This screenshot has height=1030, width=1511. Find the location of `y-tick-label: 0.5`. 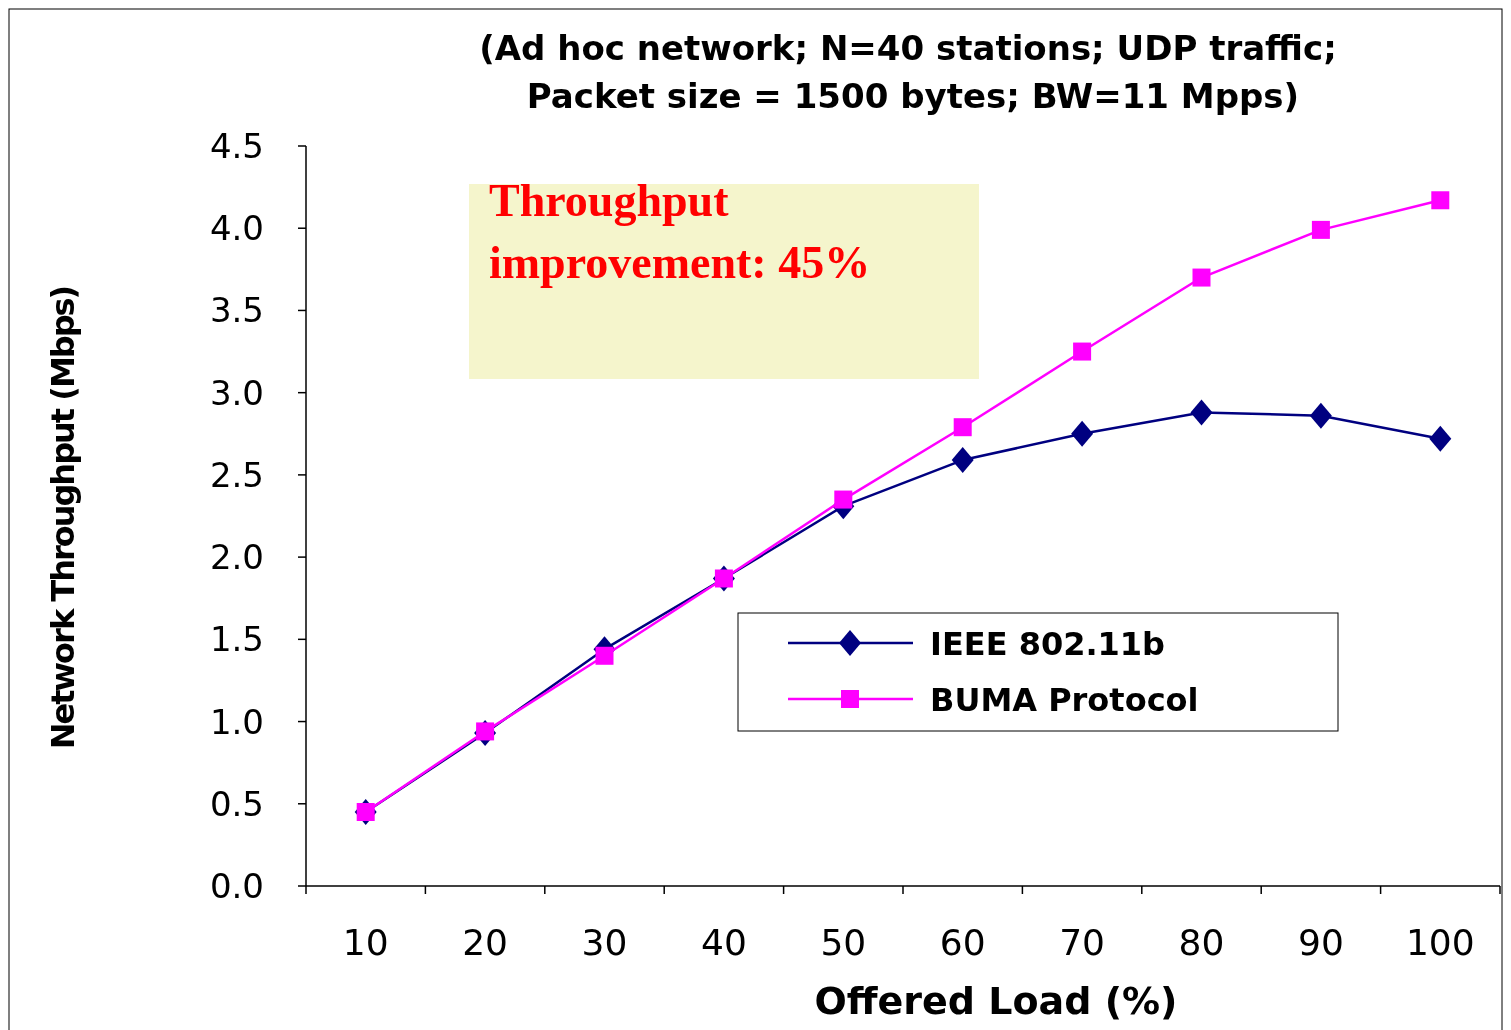

y-tick-label: 0.5 is located at coordinates (236, 803).